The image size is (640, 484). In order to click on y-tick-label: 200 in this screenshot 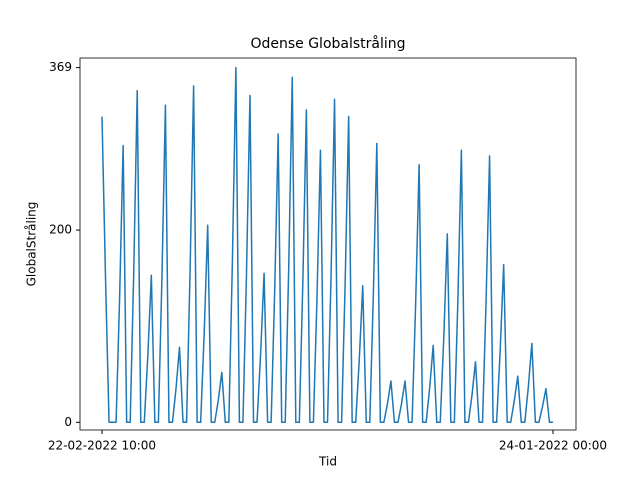, I will do `click(60, 230)`.